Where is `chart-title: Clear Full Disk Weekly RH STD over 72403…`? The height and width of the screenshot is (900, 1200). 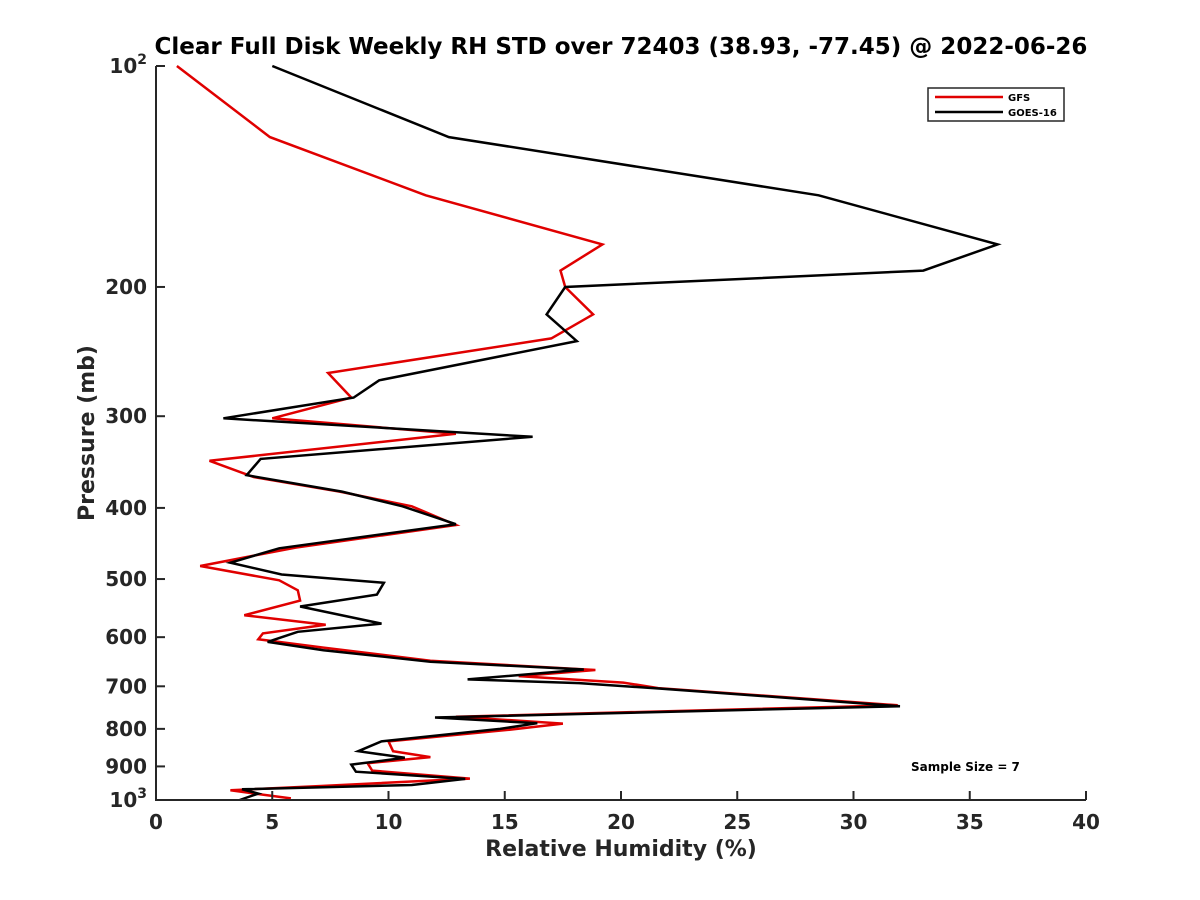 chart-title: Clear Full Disk Weekly RH STD over 72403… is located at coordinates (621, 47).